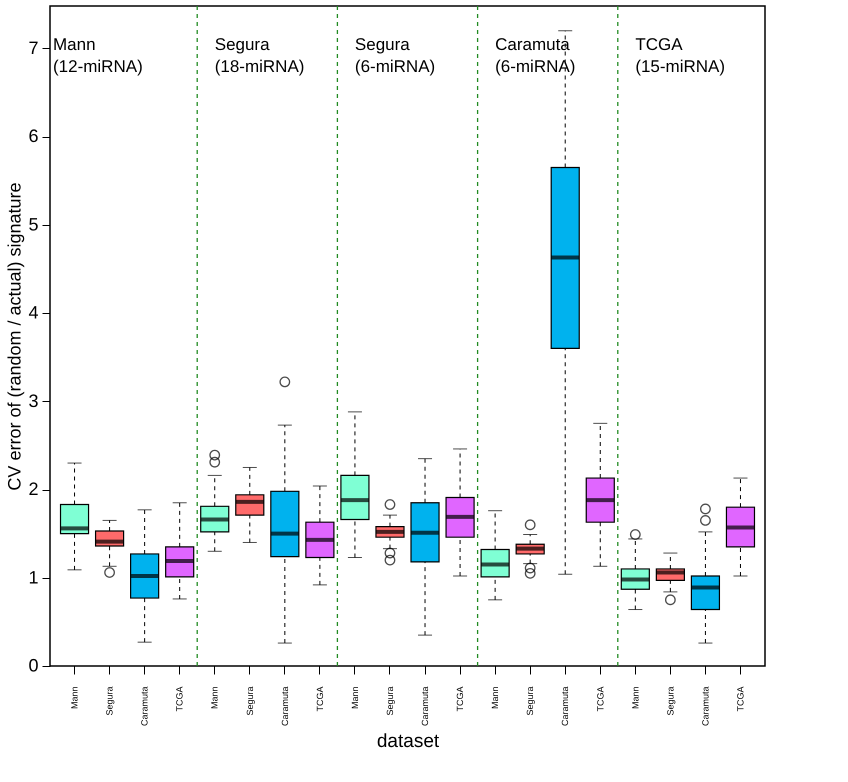  I want to click on annotation: Caramuta (6-miRNA), so click(535, 55).